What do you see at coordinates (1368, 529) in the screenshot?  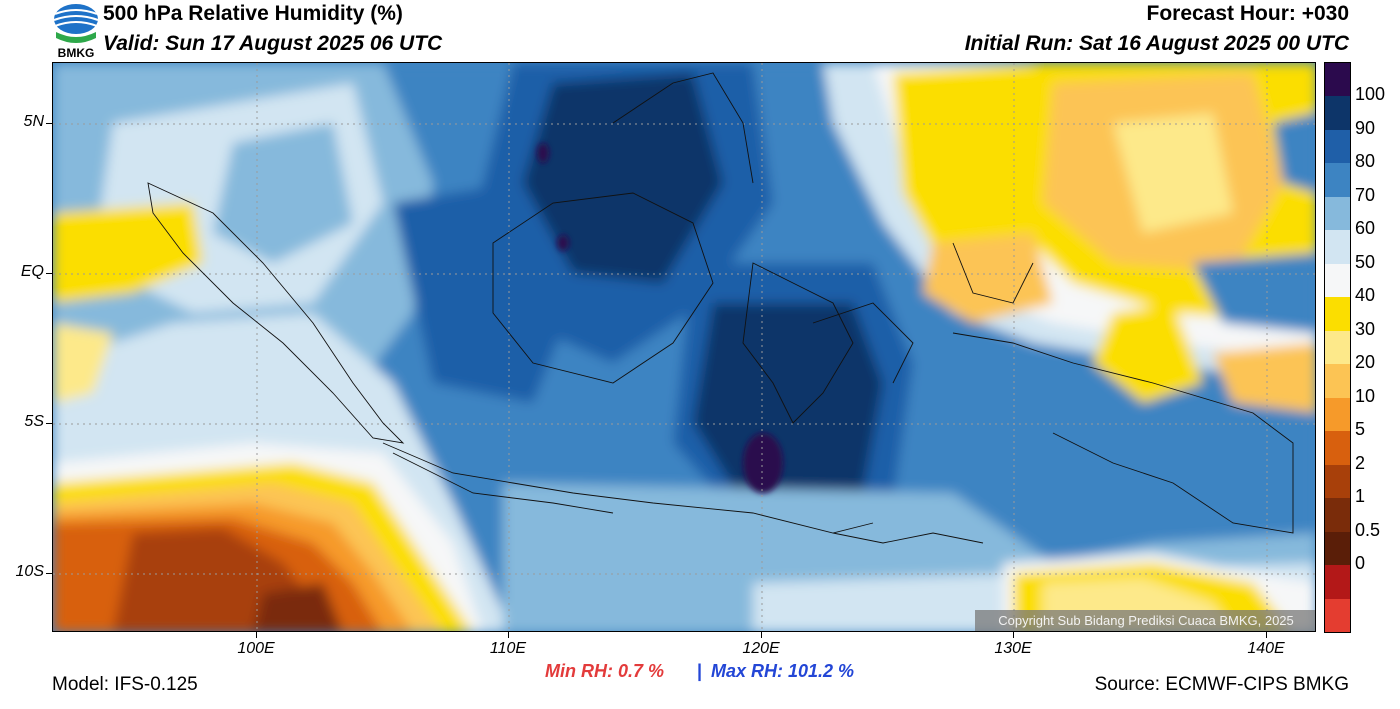 I see `colorbar-label: 0.5` at bounding box center [1368, 529].